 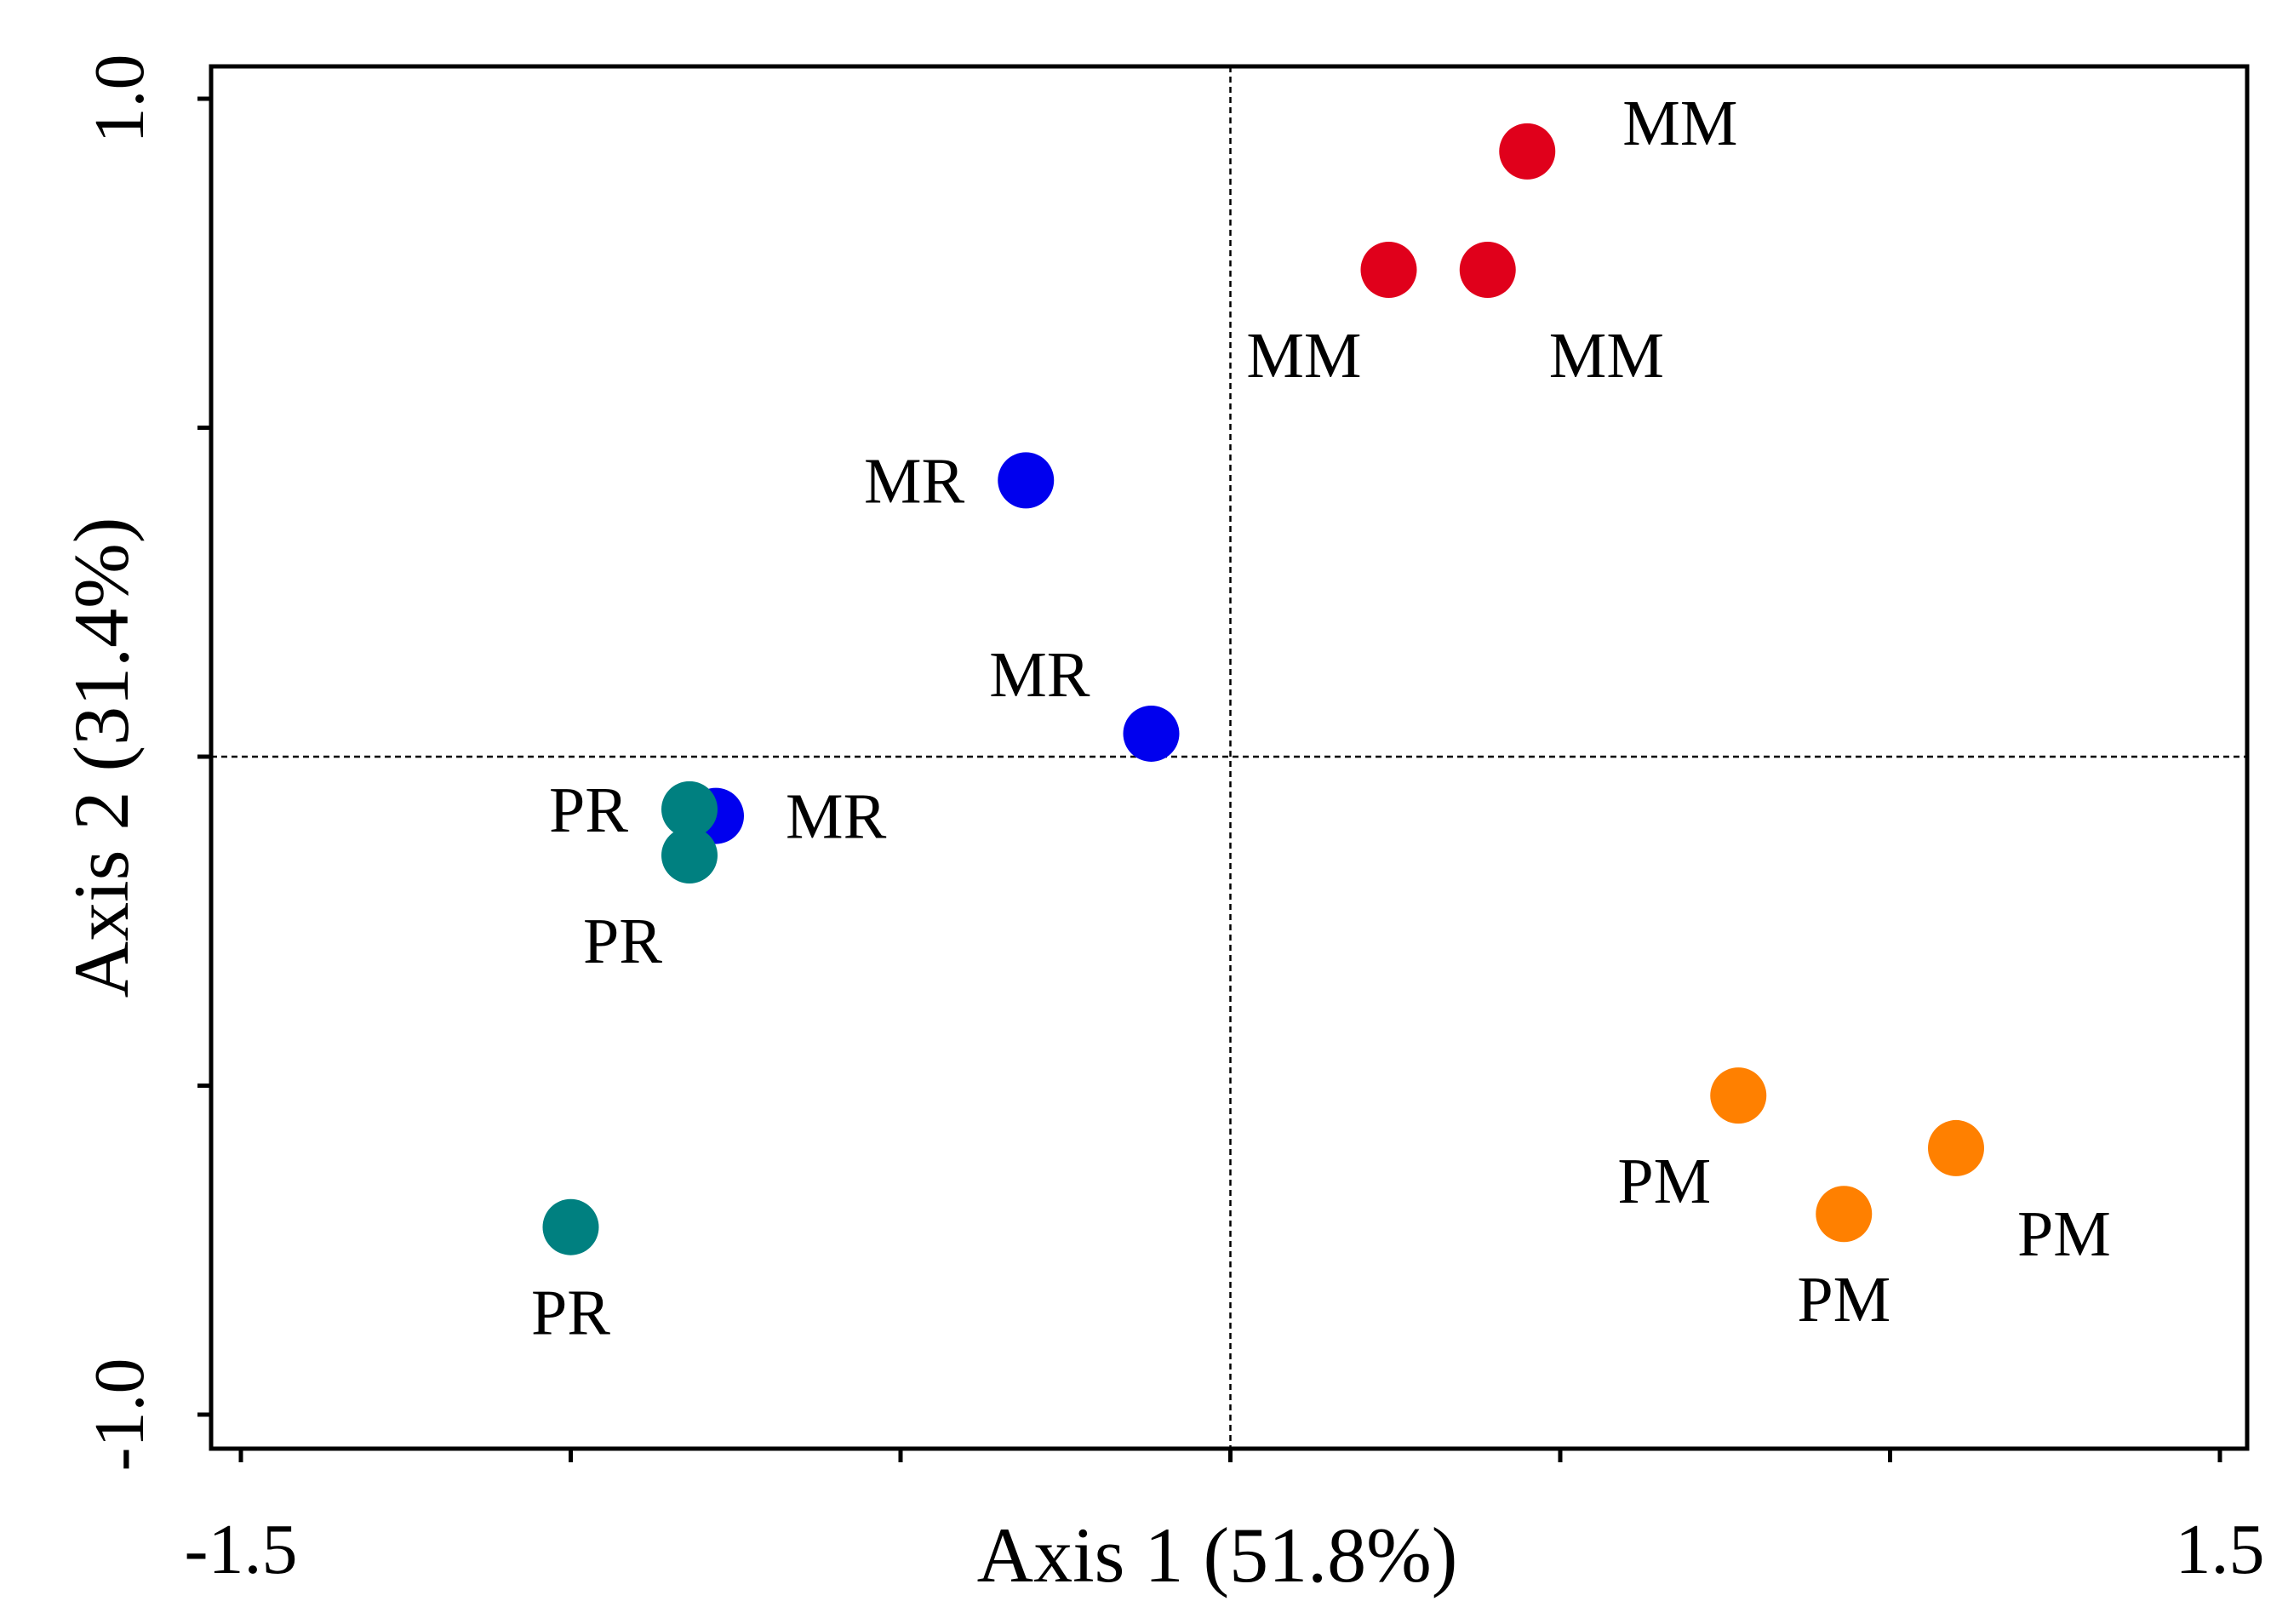 I want to click on x-tick-label: -1.5, so click(x=241, y=1549).